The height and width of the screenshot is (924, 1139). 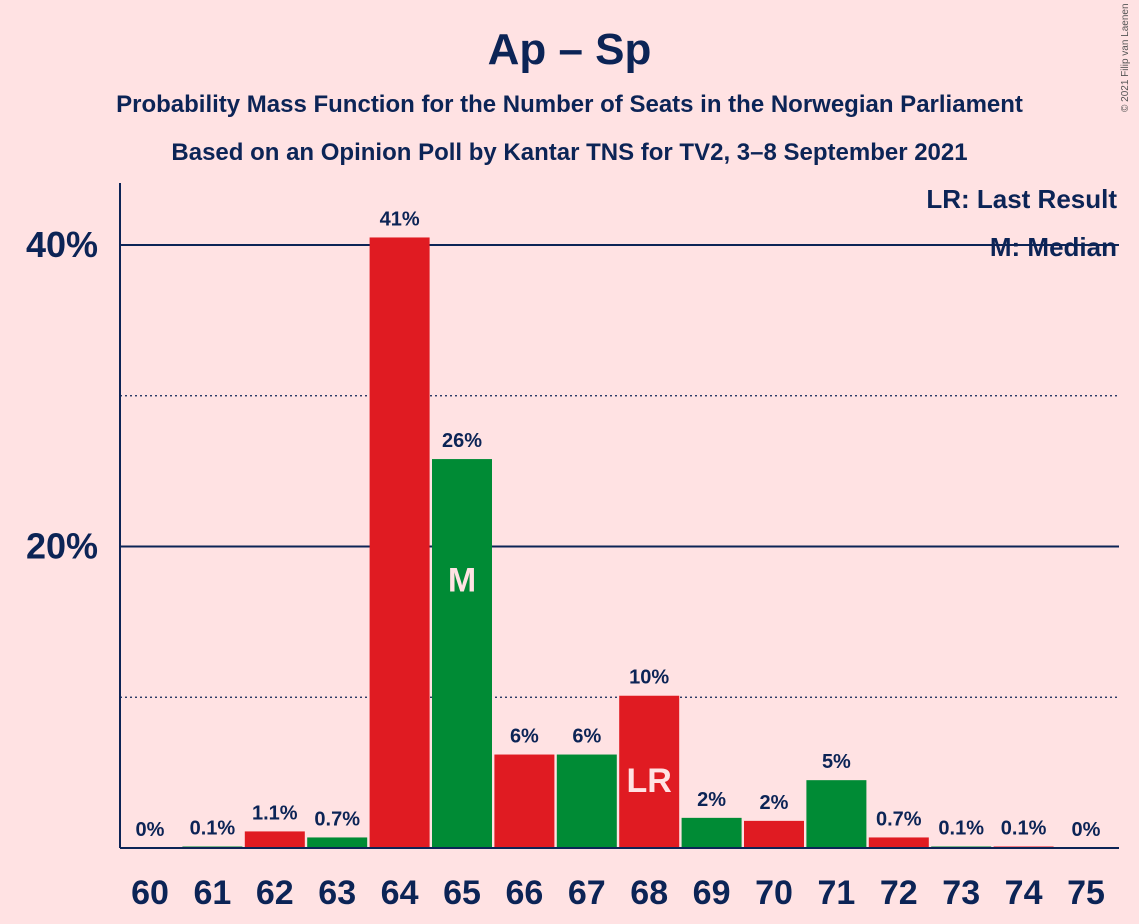 What do you see at coordinates (569, 49) in the screenshot?
I see `chart-title: Ap – Sp` at bounding box center [569, 49].